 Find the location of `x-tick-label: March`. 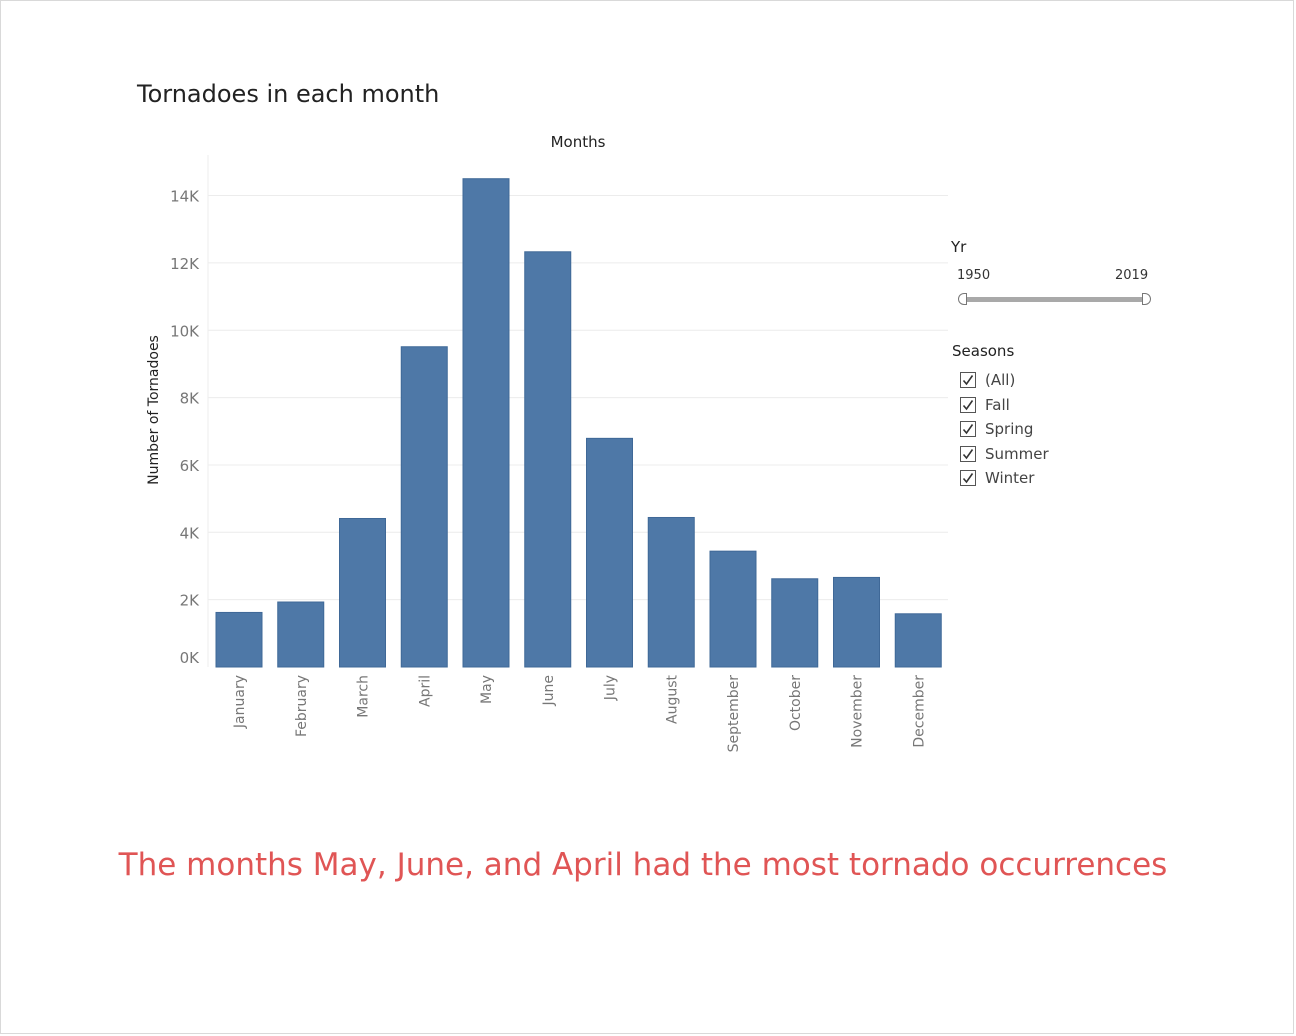

x-tick-label: March is located at coordinates (364, 696).